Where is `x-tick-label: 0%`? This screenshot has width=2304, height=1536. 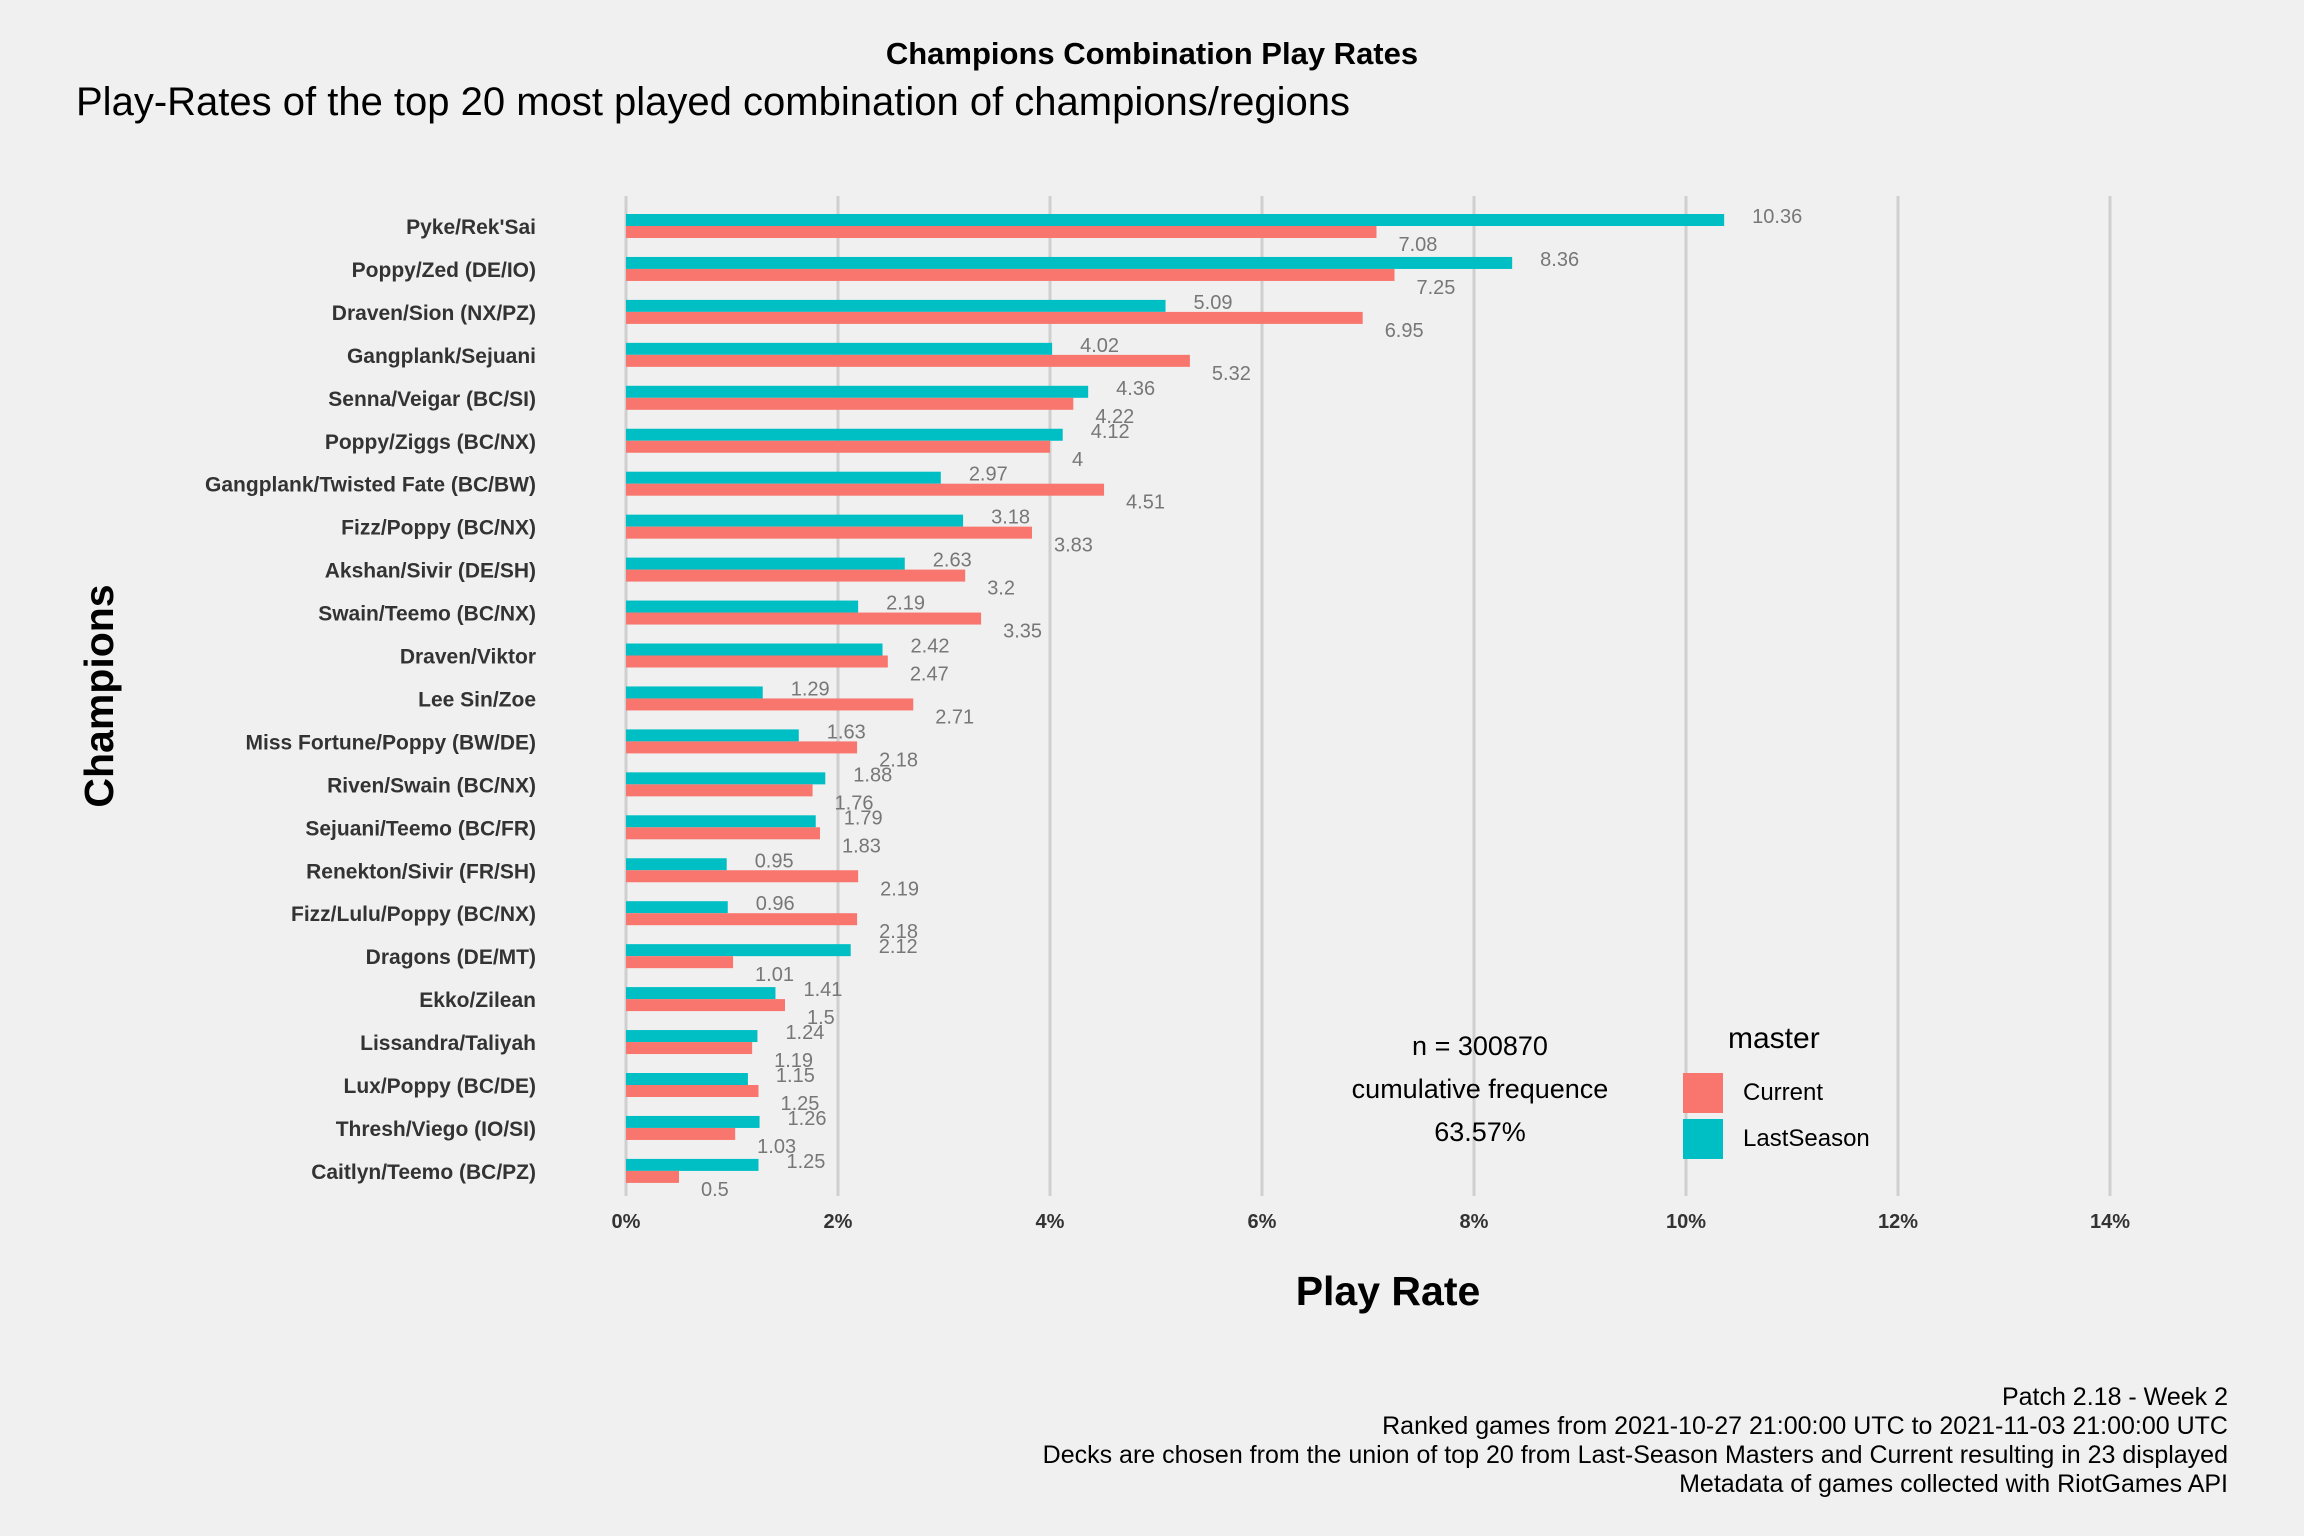
x-tick-label: 0% is located at coordinates (626, 1222).